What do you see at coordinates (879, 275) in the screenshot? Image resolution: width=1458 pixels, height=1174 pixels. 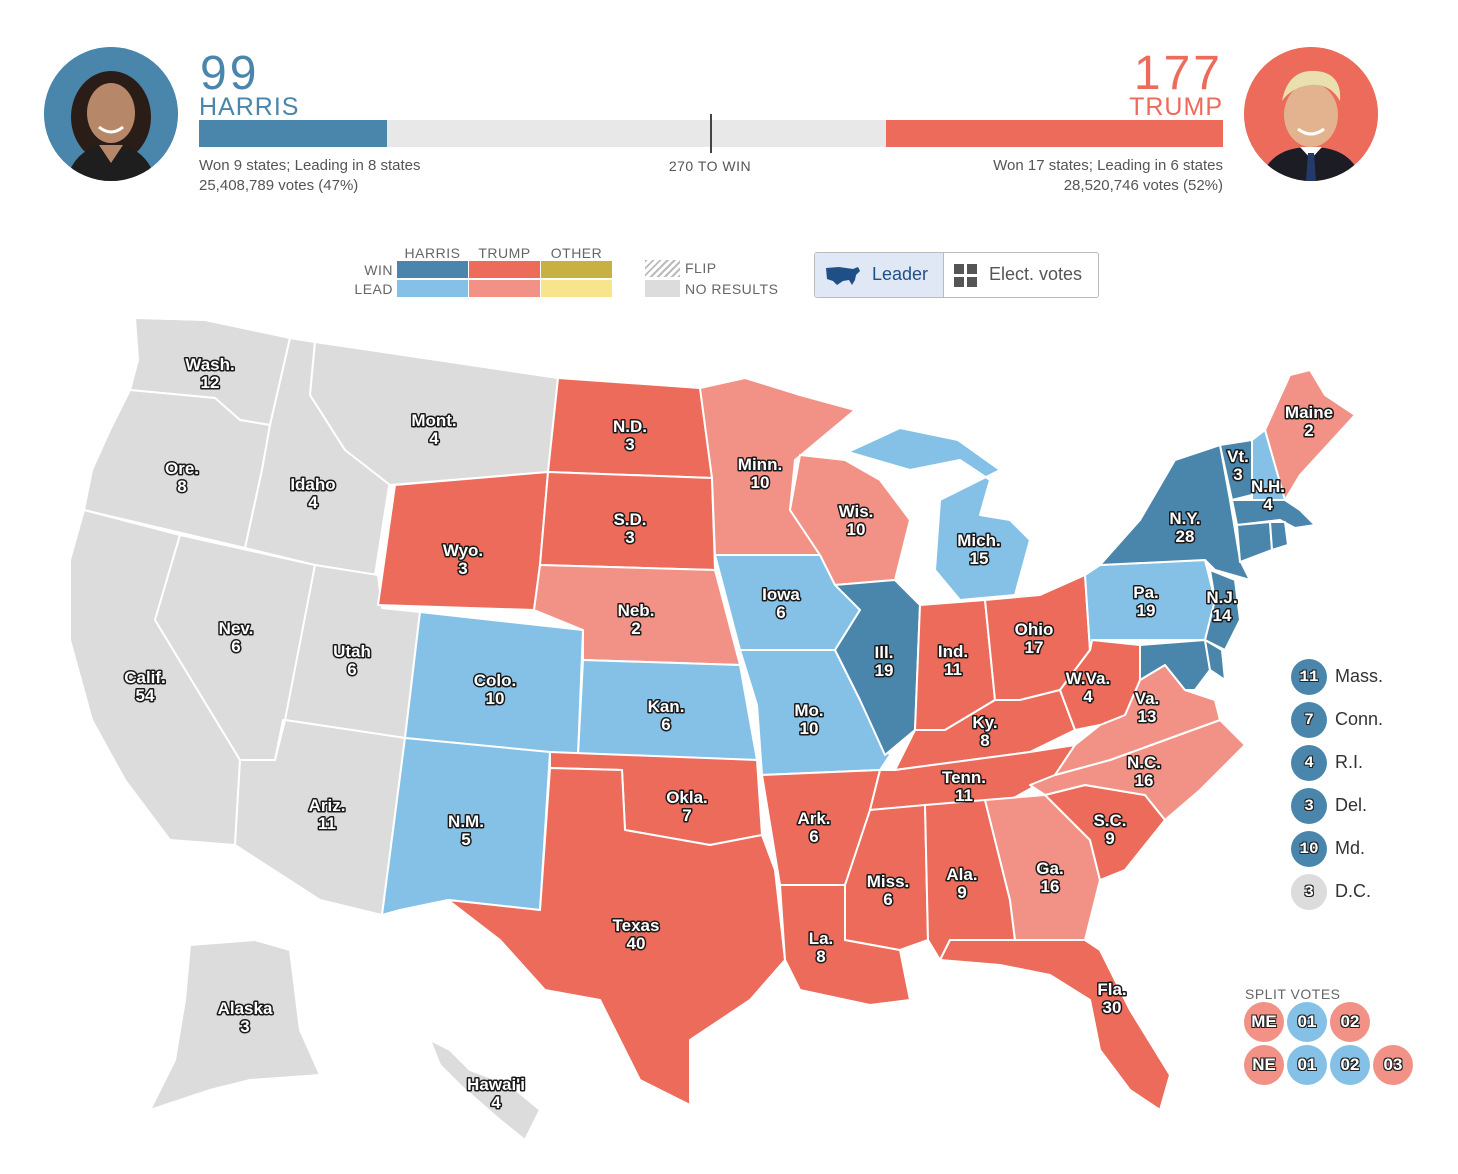 I see `leader-toggle-button: Leader` at bounding box center [879, 275].